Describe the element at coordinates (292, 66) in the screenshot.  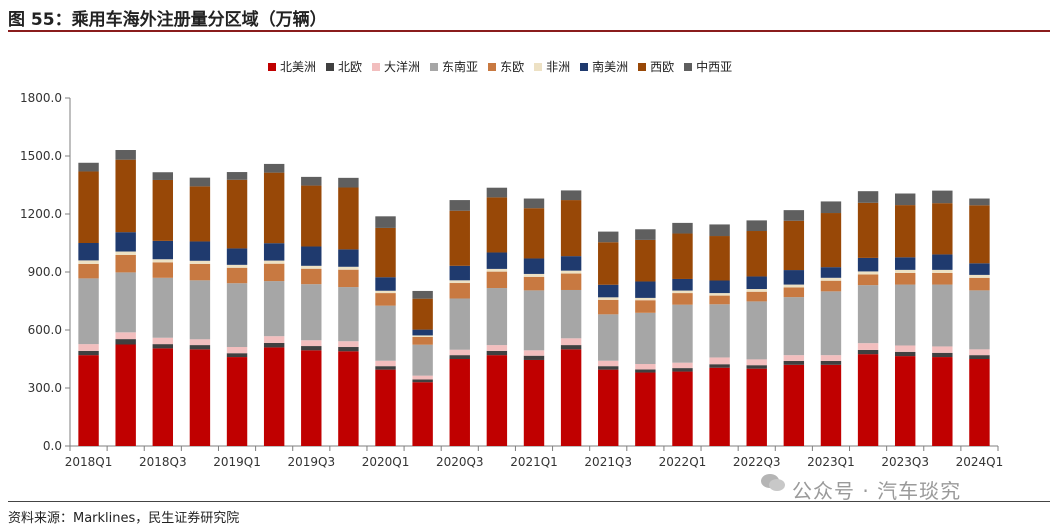
I see `legend-item: 北美洲` at that location.